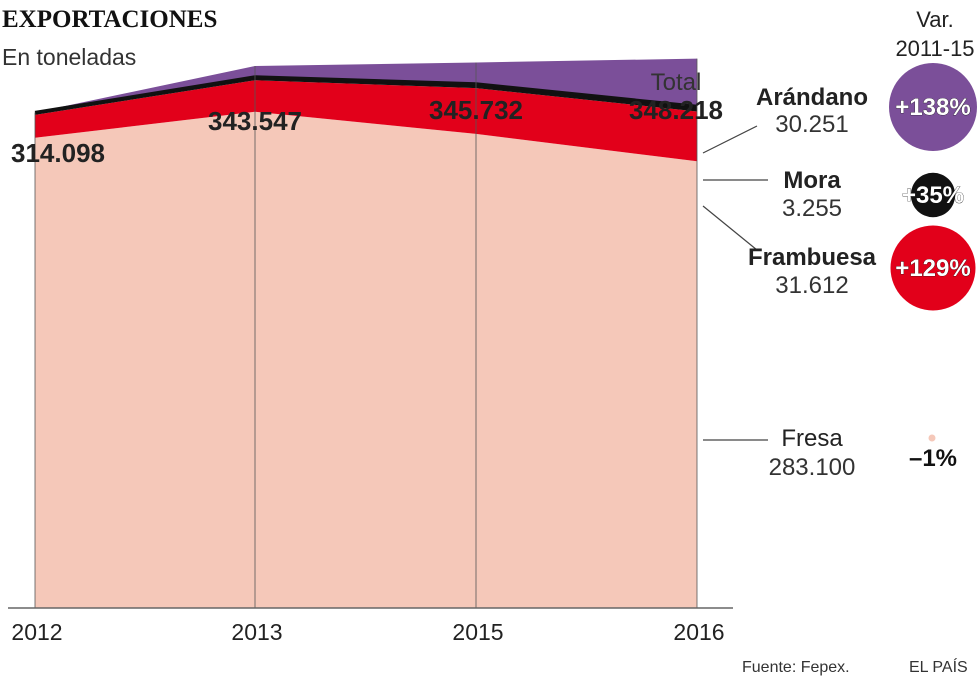  Describe the element at coordinates (366, 94) in the screenshot. I see `line-mora-top` at that location.